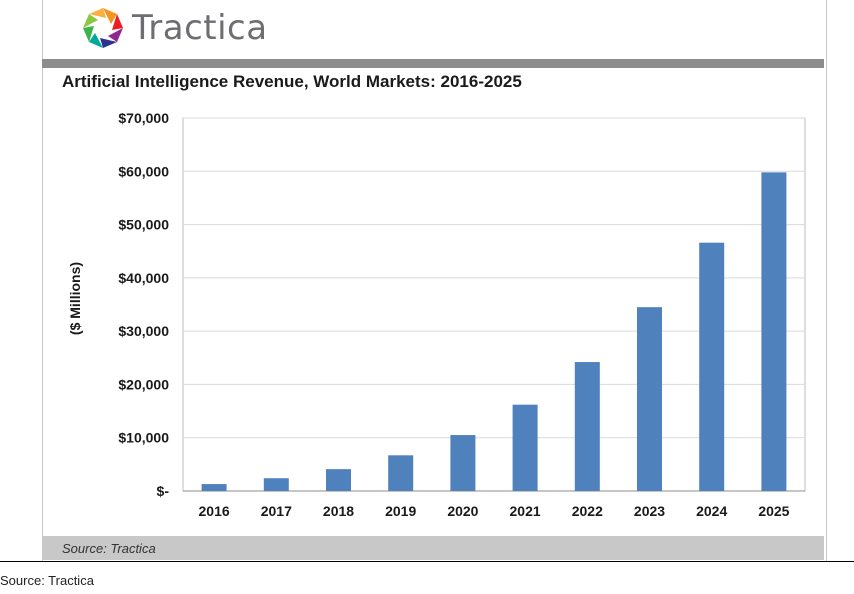  What do you see at coordinates (214, 511) in the screenshot?
I see `x-tick-label: 2016` at bounding box center [214, 511].